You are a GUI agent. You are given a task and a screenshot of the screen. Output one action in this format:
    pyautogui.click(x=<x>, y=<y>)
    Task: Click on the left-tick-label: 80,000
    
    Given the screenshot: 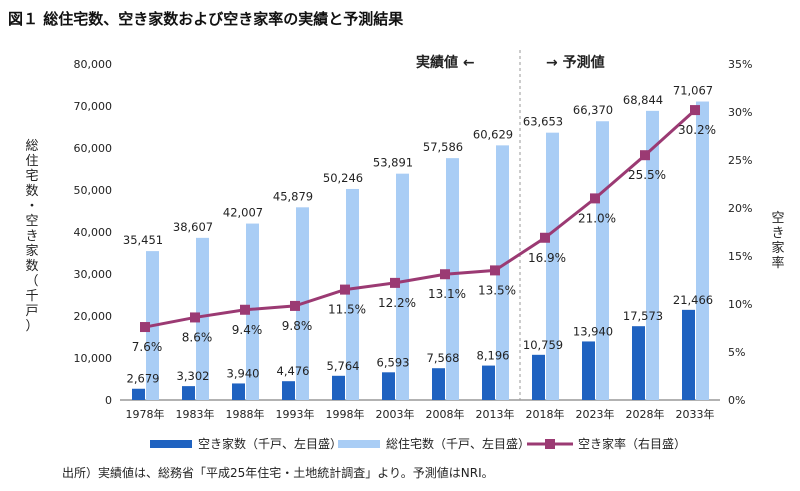 What is the action you would take?
    pyautogui.click(x=93, y=64)
    